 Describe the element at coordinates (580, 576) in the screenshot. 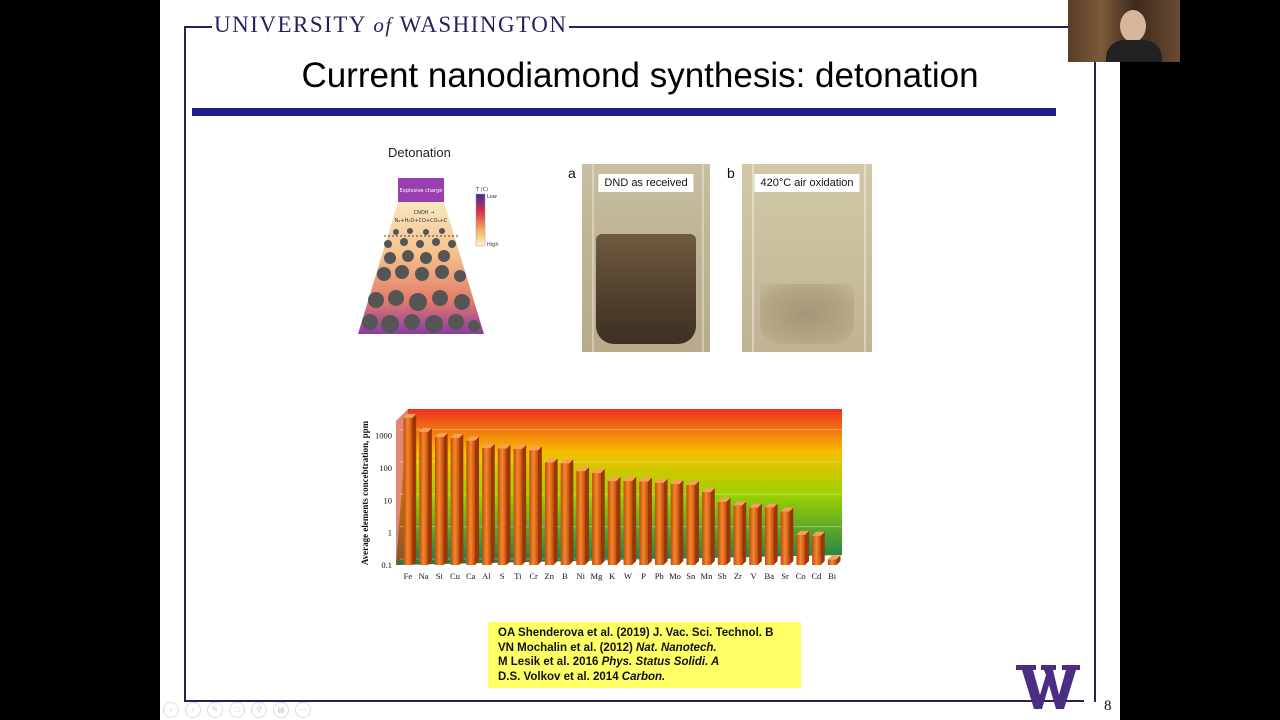

I see `x-tick-label: Ni` at that location.